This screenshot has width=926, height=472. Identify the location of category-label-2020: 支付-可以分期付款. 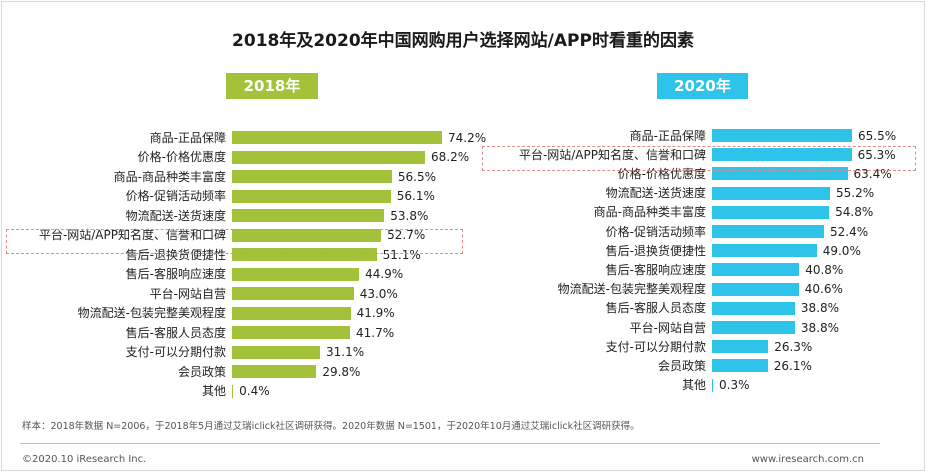
(655, 346).